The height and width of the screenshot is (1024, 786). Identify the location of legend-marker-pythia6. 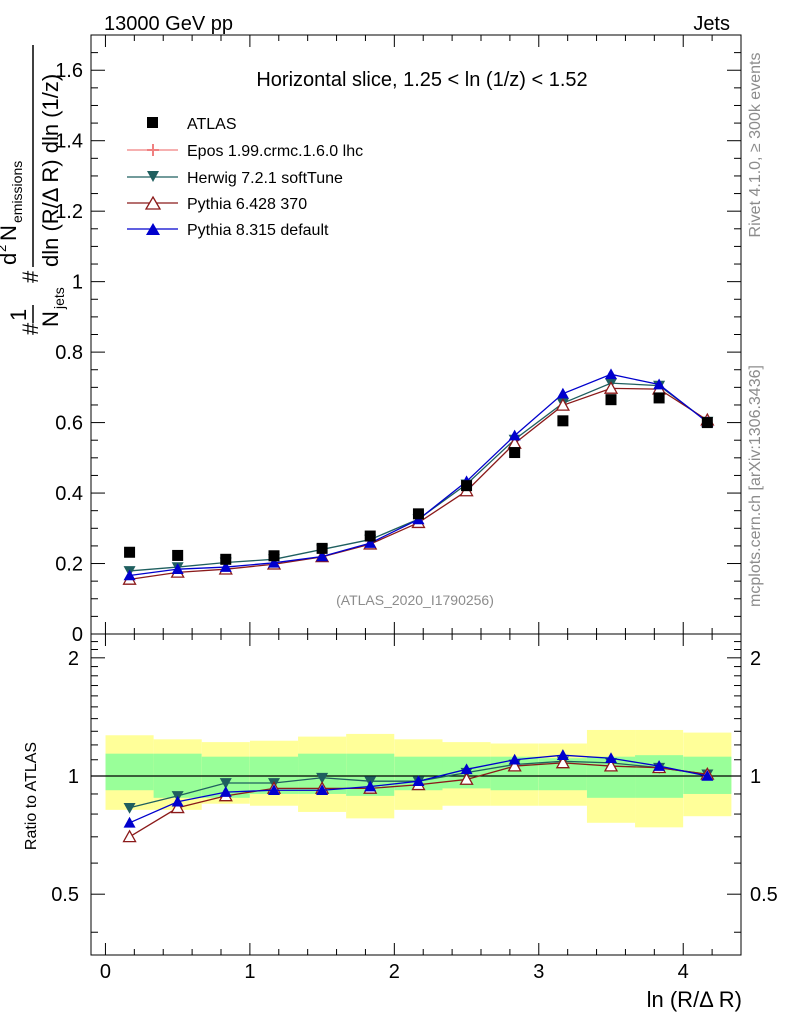
(153, 202).